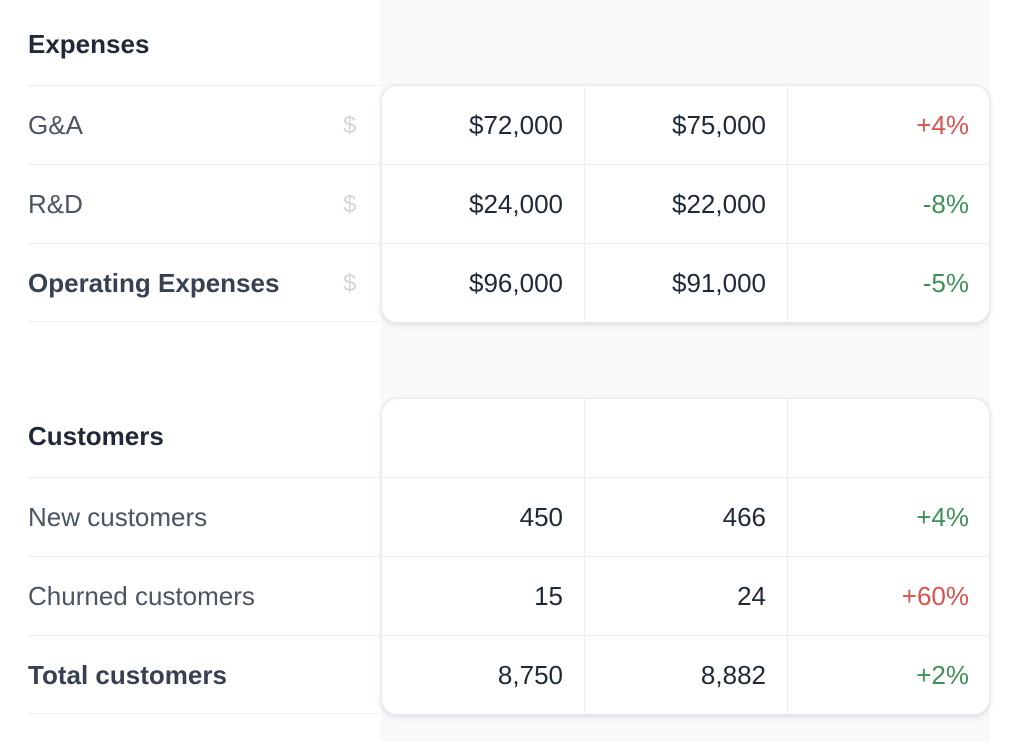 Image resolution: width=1020 pixels, height=742 pixels. I want to click on value-period-1: 15, so click(548, 596).